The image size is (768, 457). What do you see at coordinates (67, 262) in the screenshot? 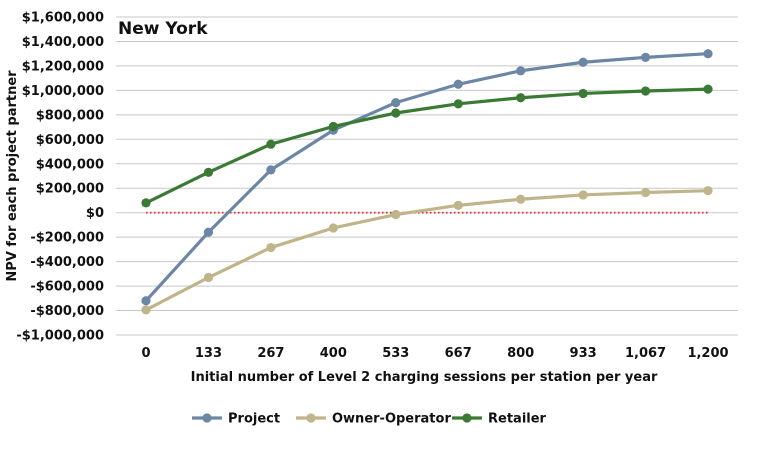
I see `y-tick-label: -$400,000` at bounding box center [67, 262].